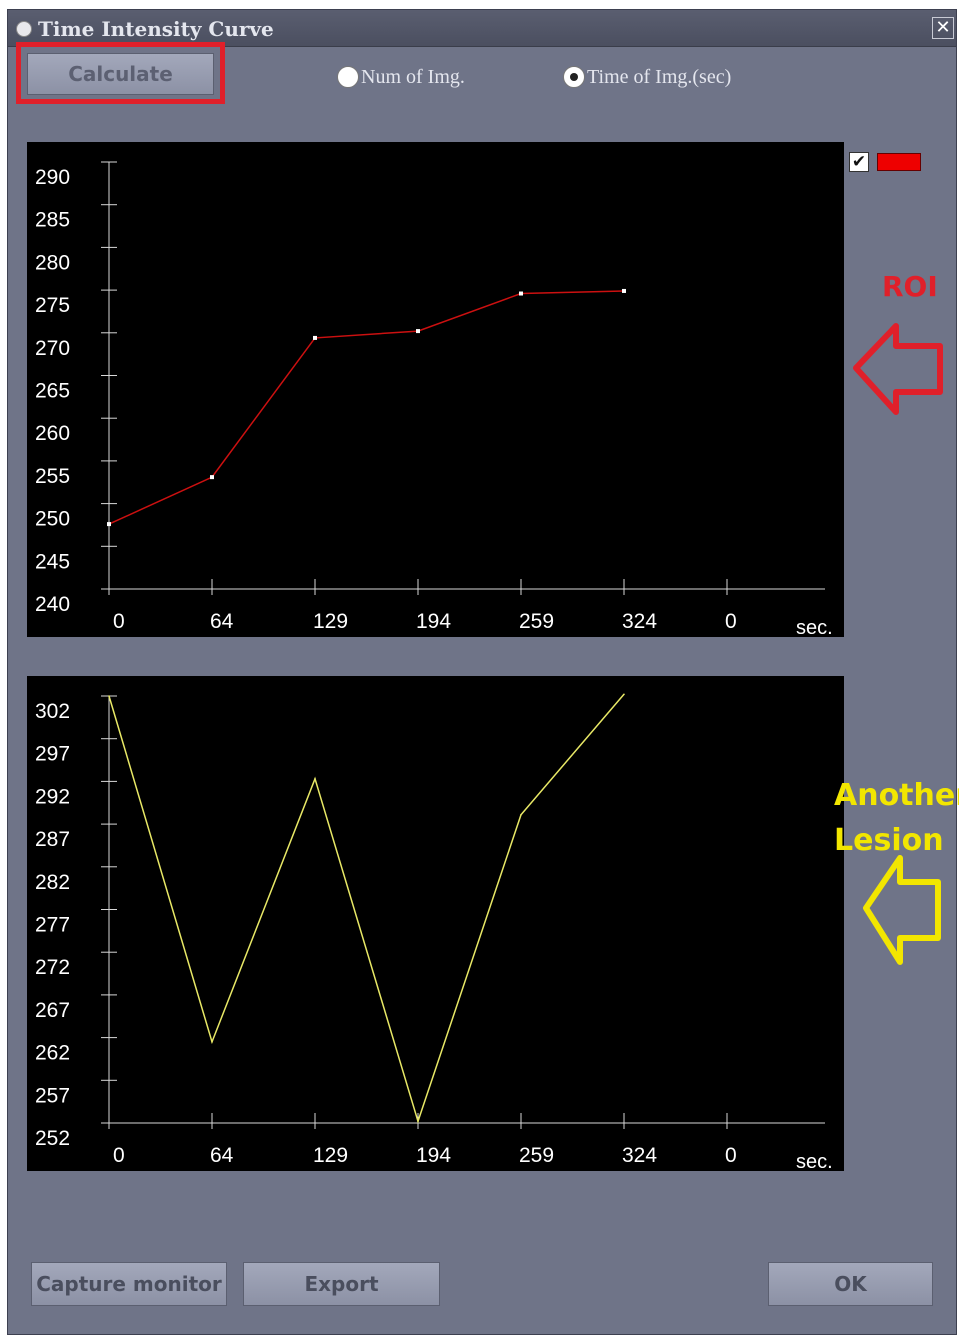 The image size is (959, 1336). What do you see at coordinates (902, 910) in the screenshot?
I see `lesion-arrow-icon` at bounding box center [902, 910].